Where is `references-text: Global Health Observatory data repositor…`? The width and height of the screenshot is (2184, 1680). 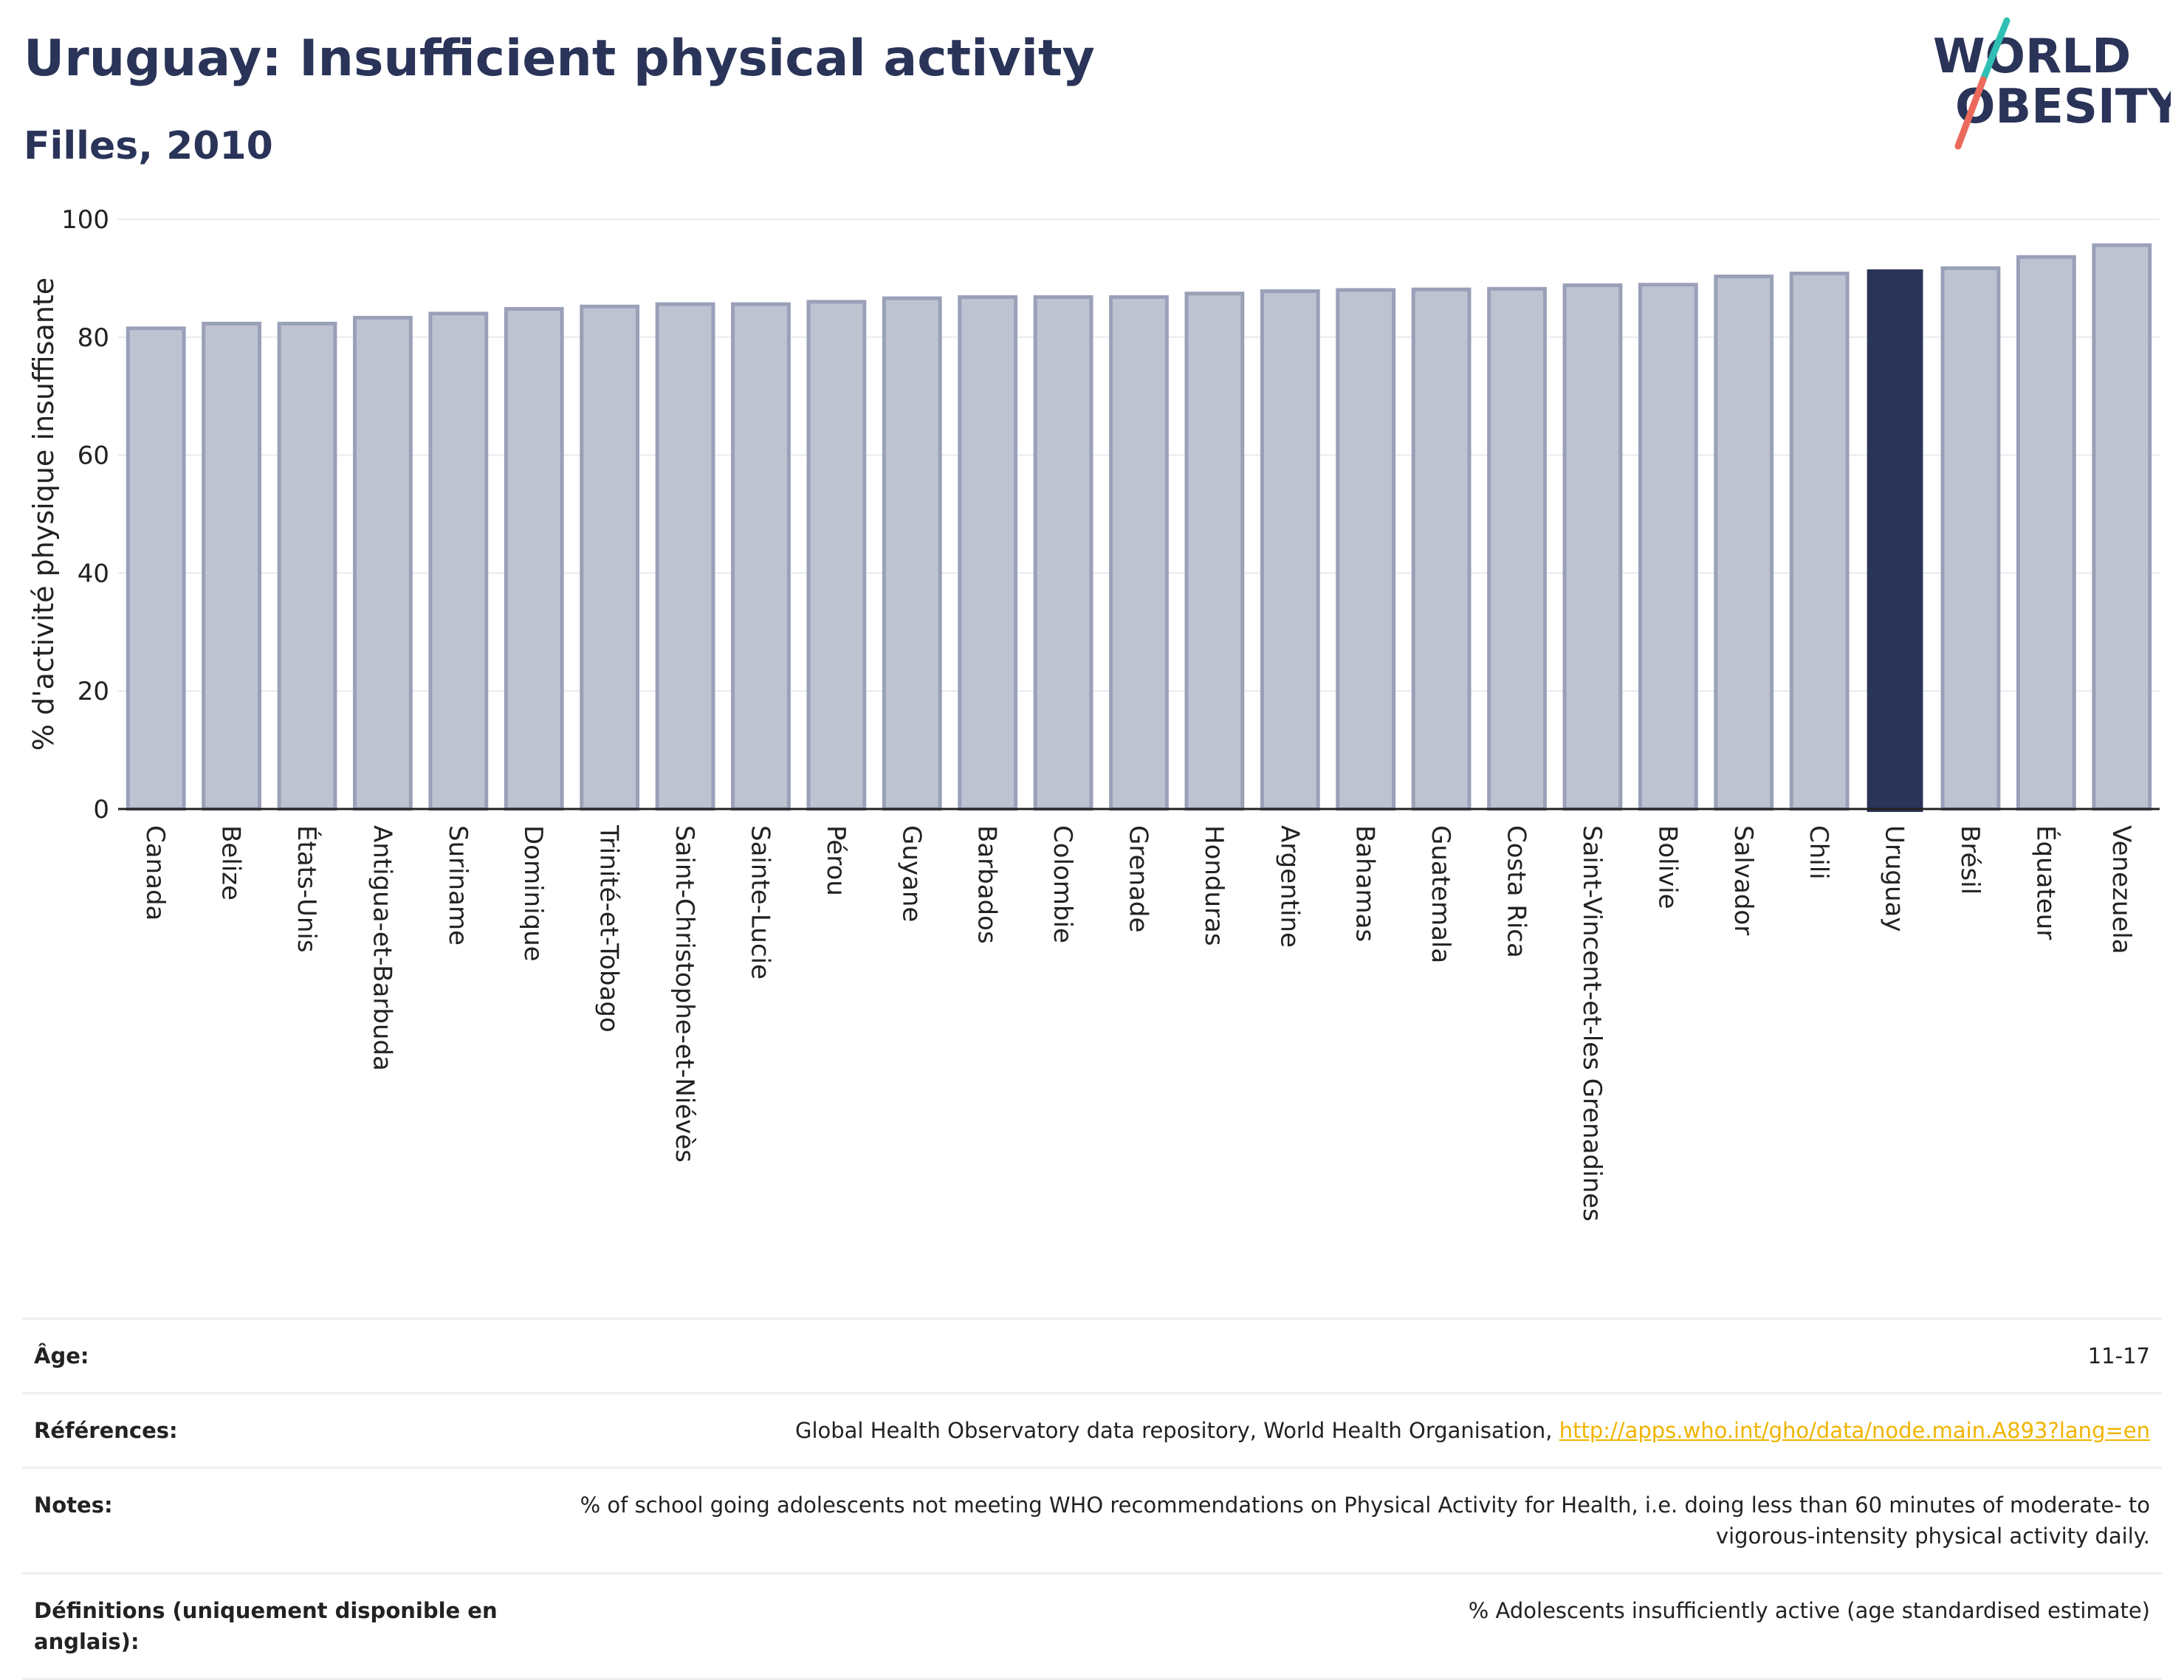 references-text: Global Health Observatory data repositor… is located at coordinates (1177, 1431).